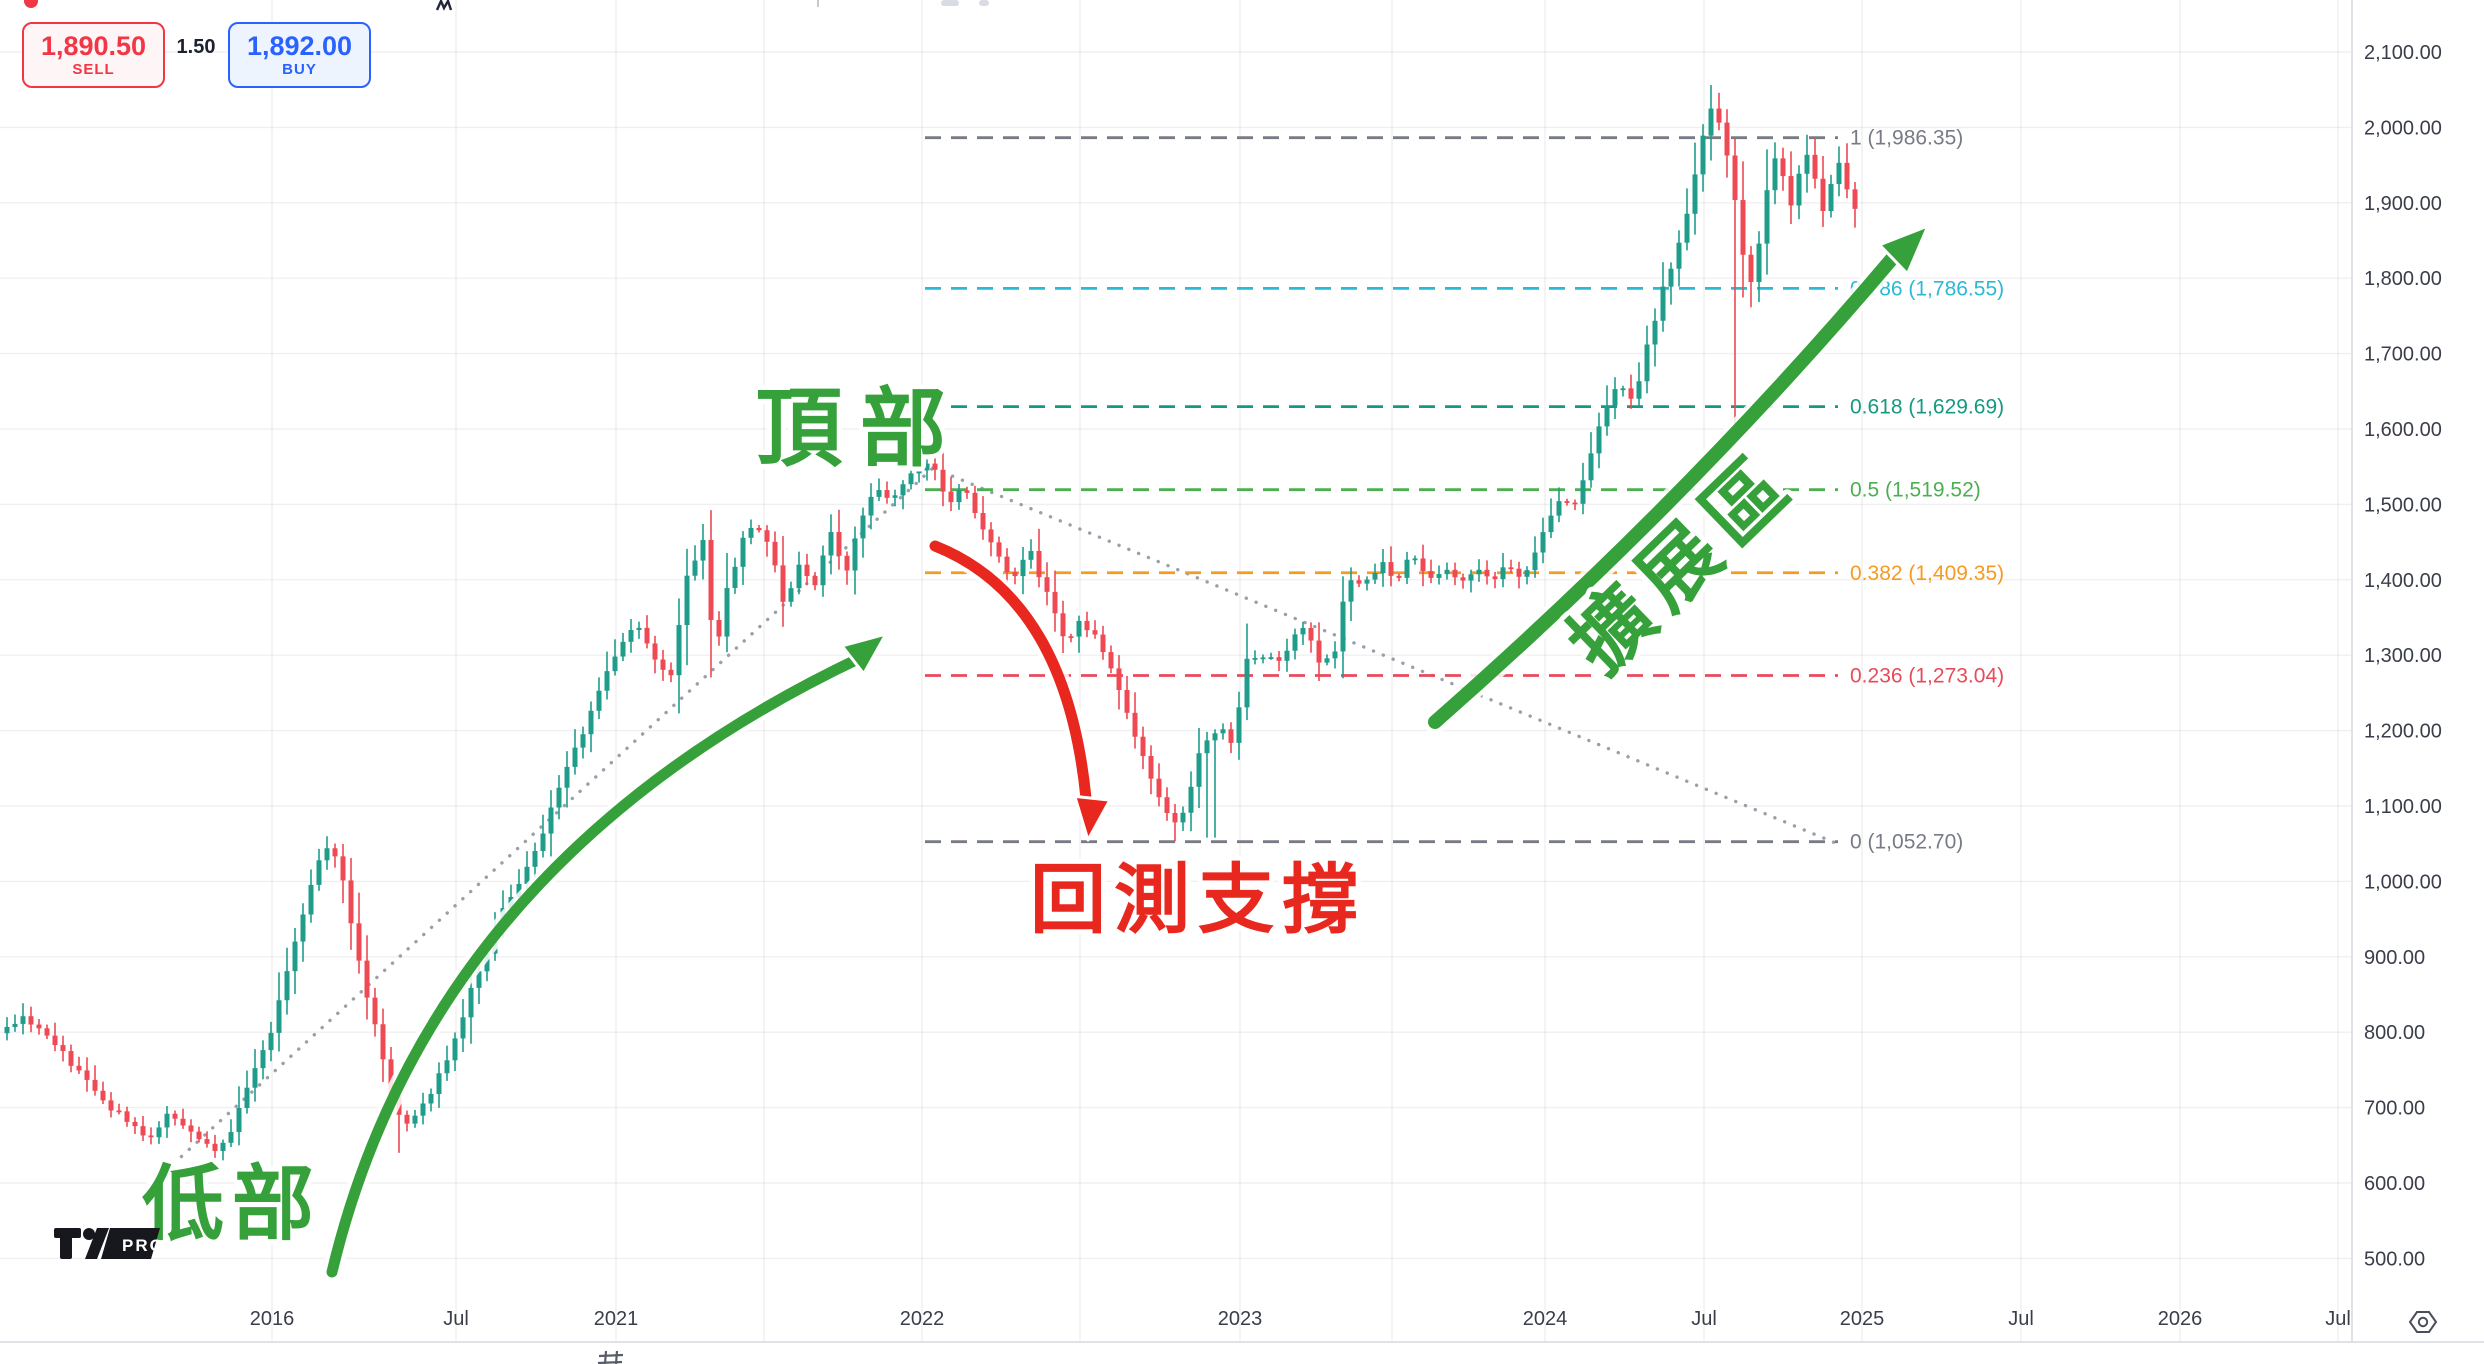  What do you see at coordinates (97, 1243) in the screenshot?
I see `logo-mark` at bounding box center [97, 1243].